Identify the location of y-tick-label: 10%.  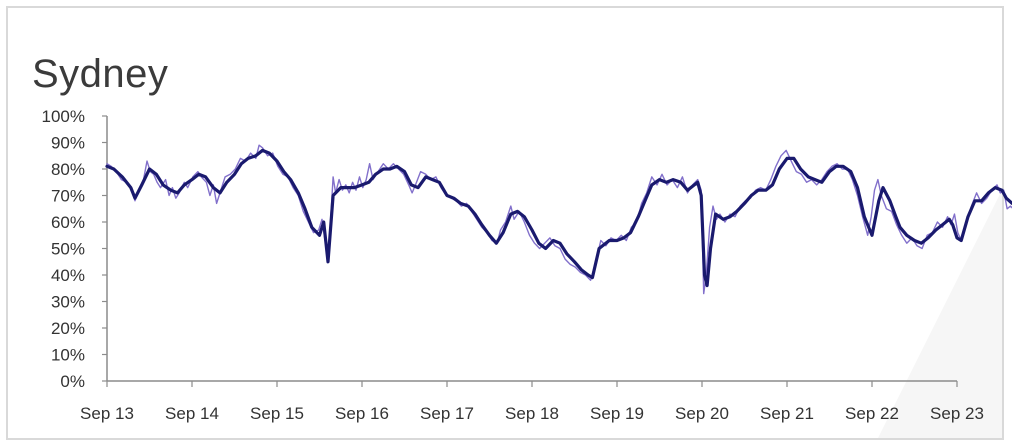
(68, 355).